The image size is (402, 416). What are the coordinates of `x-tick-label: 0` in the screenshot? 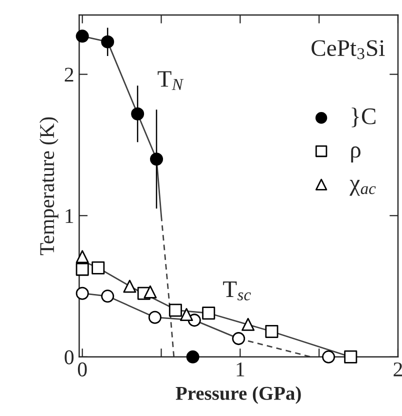 It's located at (82, 369).